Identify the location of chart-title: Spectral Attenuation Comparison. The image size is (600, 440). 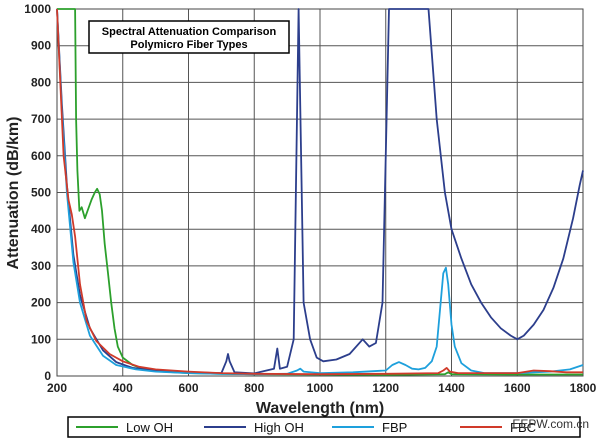
(189, 32).